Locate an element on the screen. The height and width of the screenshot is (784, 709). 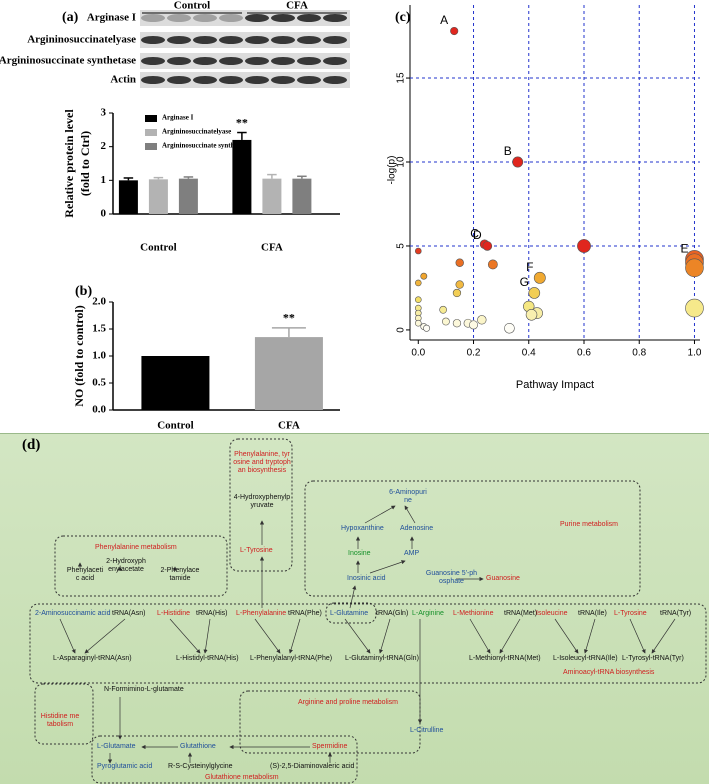
panel-label: (d) is located at coordinates (31, 445).